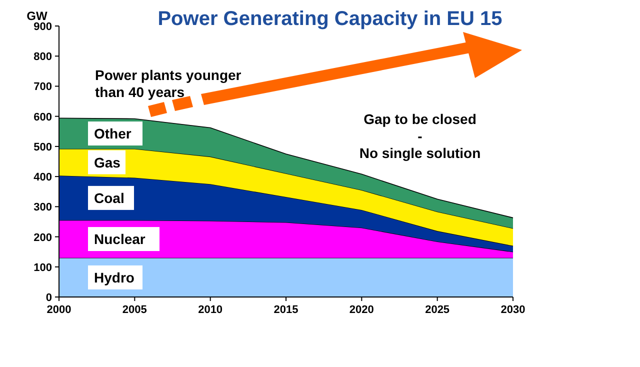 This screenshot has height=367, width=640. Describe the element at coordinates (43, 178) in the screenshot. I see `y-tick-label: 400` at that location.